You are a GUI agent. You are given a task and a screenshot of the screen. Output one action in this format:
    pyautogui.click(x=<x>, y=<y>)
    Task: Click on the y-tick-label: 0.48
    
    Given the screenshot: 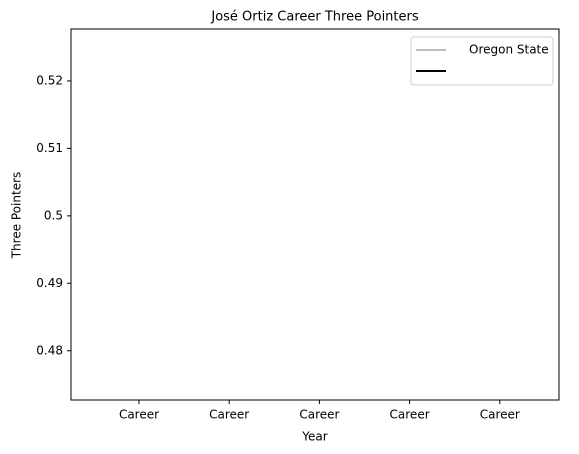 What is the action you would take?
    pyautogui.click(x=49, y=350)
    